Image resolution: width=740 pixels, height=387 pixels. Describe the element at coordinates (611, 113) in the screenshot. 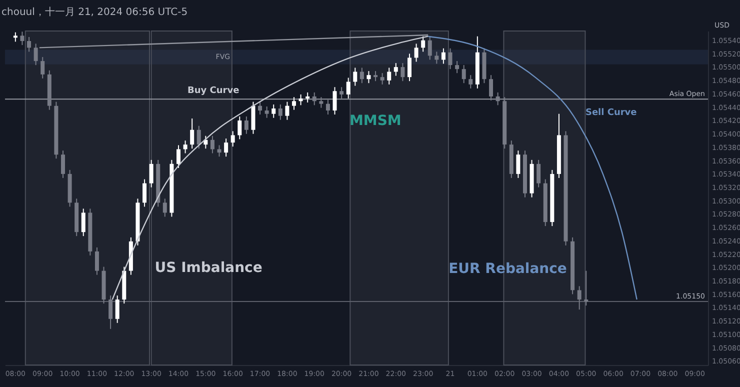

I see `series-label: Sell Curve` at that location.